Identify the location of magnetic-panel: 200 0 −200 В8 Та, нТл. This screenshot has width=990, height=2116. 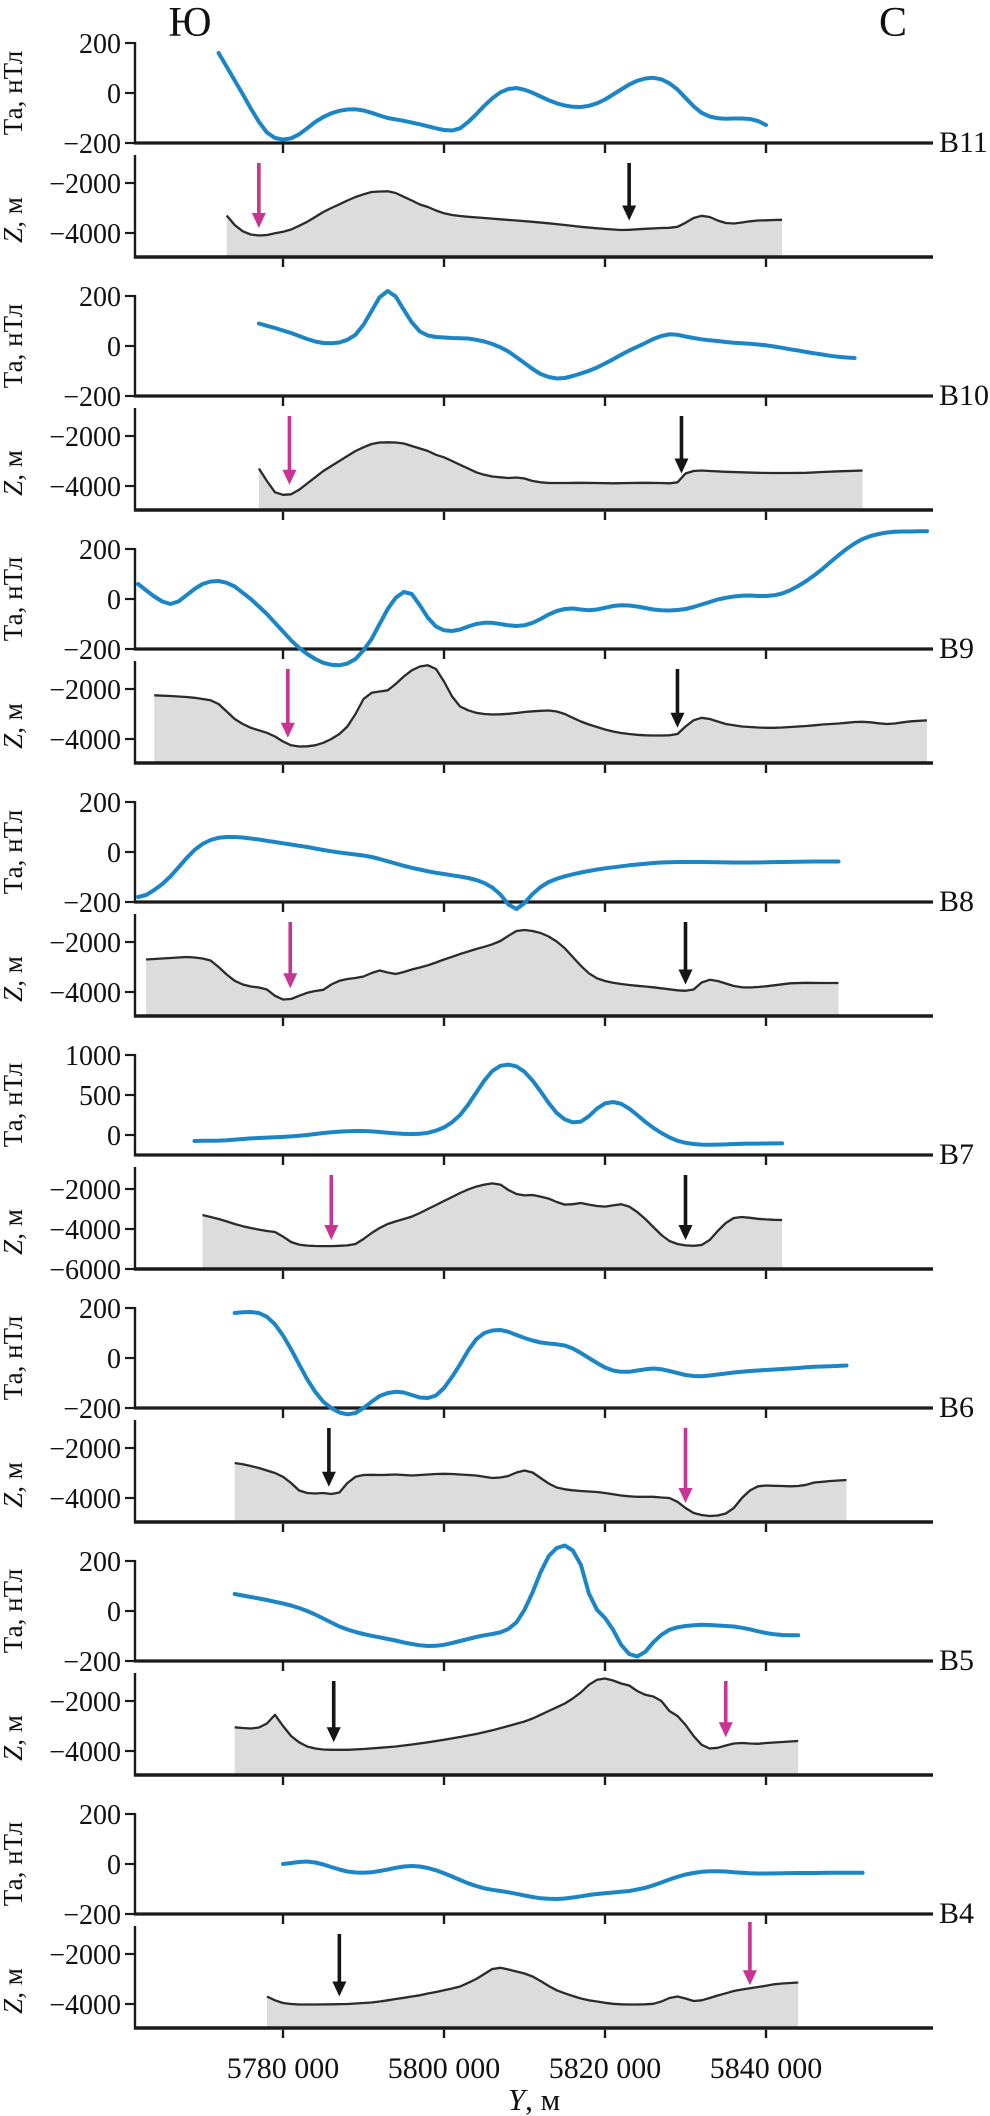
(487, 853).